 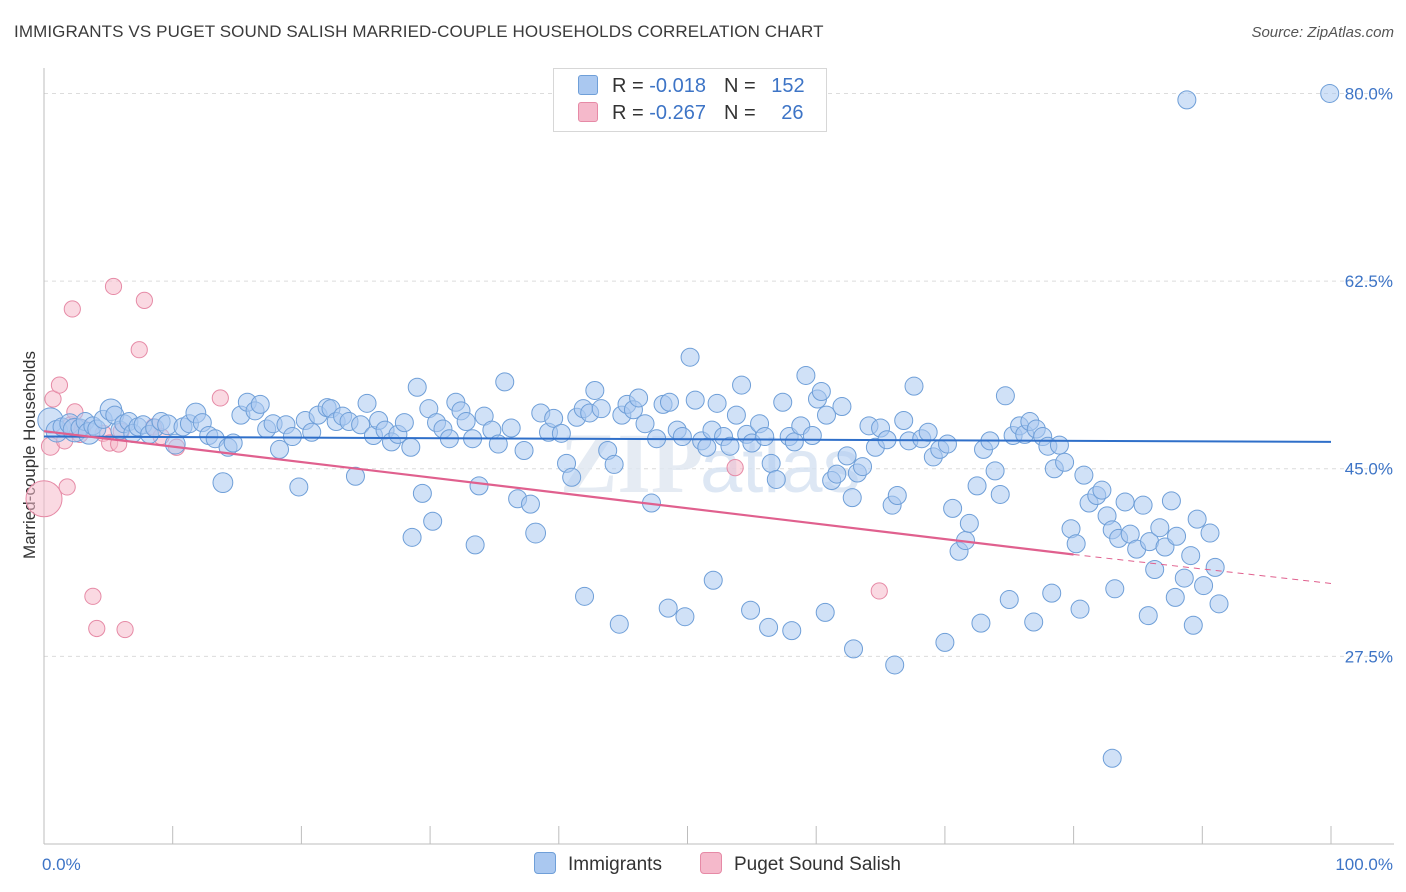 What do you see at coordinates (687, 439) in the screenshot?
I see `immigrants-trend-line` at bounding box center [687, 439].